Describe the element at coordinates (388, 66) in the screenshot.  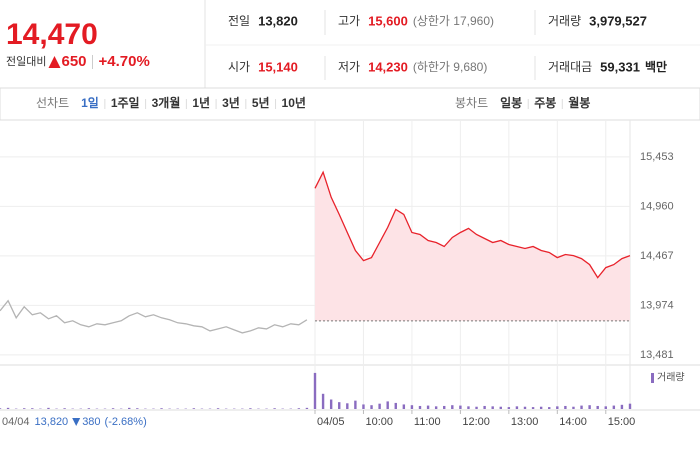
I see `stat-value: 14,230` at that location.